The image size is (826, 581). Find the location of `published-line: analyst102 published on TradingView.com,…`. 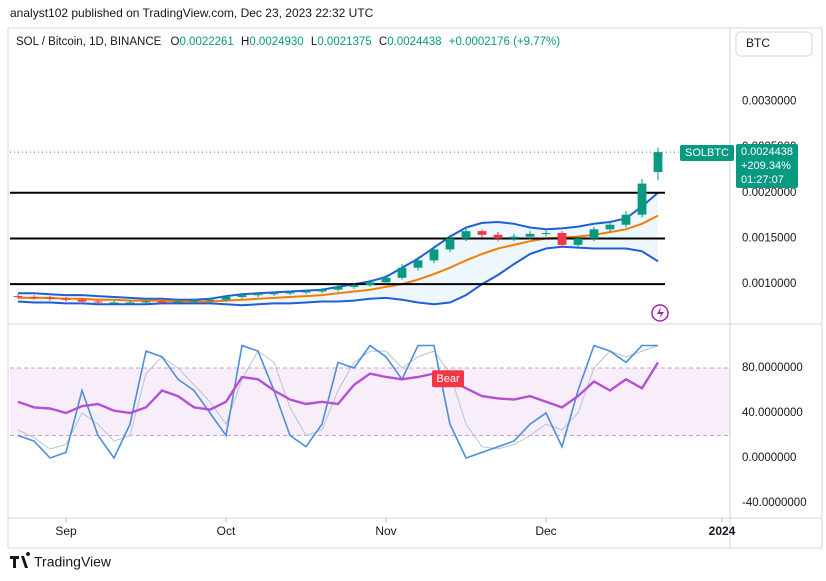

published-line: analyst102 published on TradingView.com,… is located at coordinates (192, 13).